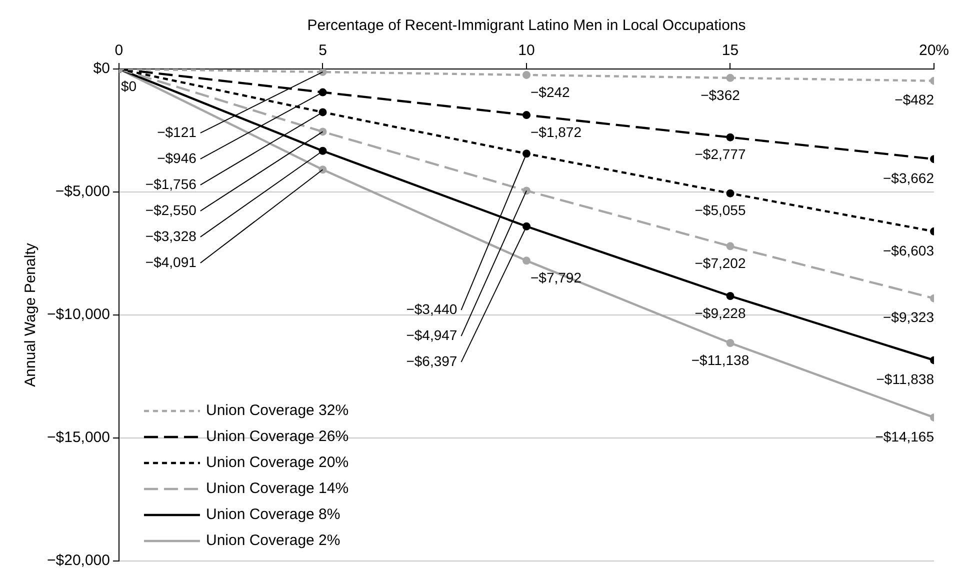  What do you see at coordinates (171, 210) in the screenshot?
I see `data-label: −$2,550` at bounding box center [171, 210].